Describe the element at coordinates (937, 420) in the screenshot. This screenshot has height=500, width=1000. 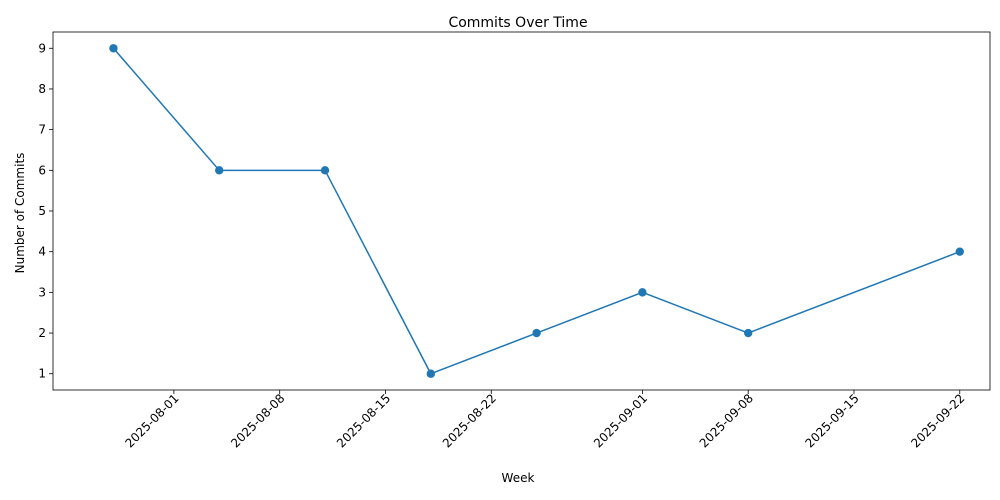
I see `x-tick-label: 2025-09-22` at that location.